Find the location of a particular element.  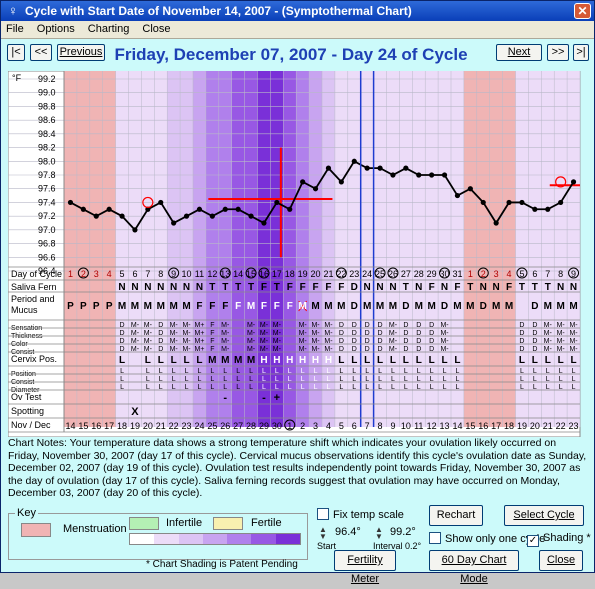

mucus-detail: M+ is located at coordinates (199, 349).